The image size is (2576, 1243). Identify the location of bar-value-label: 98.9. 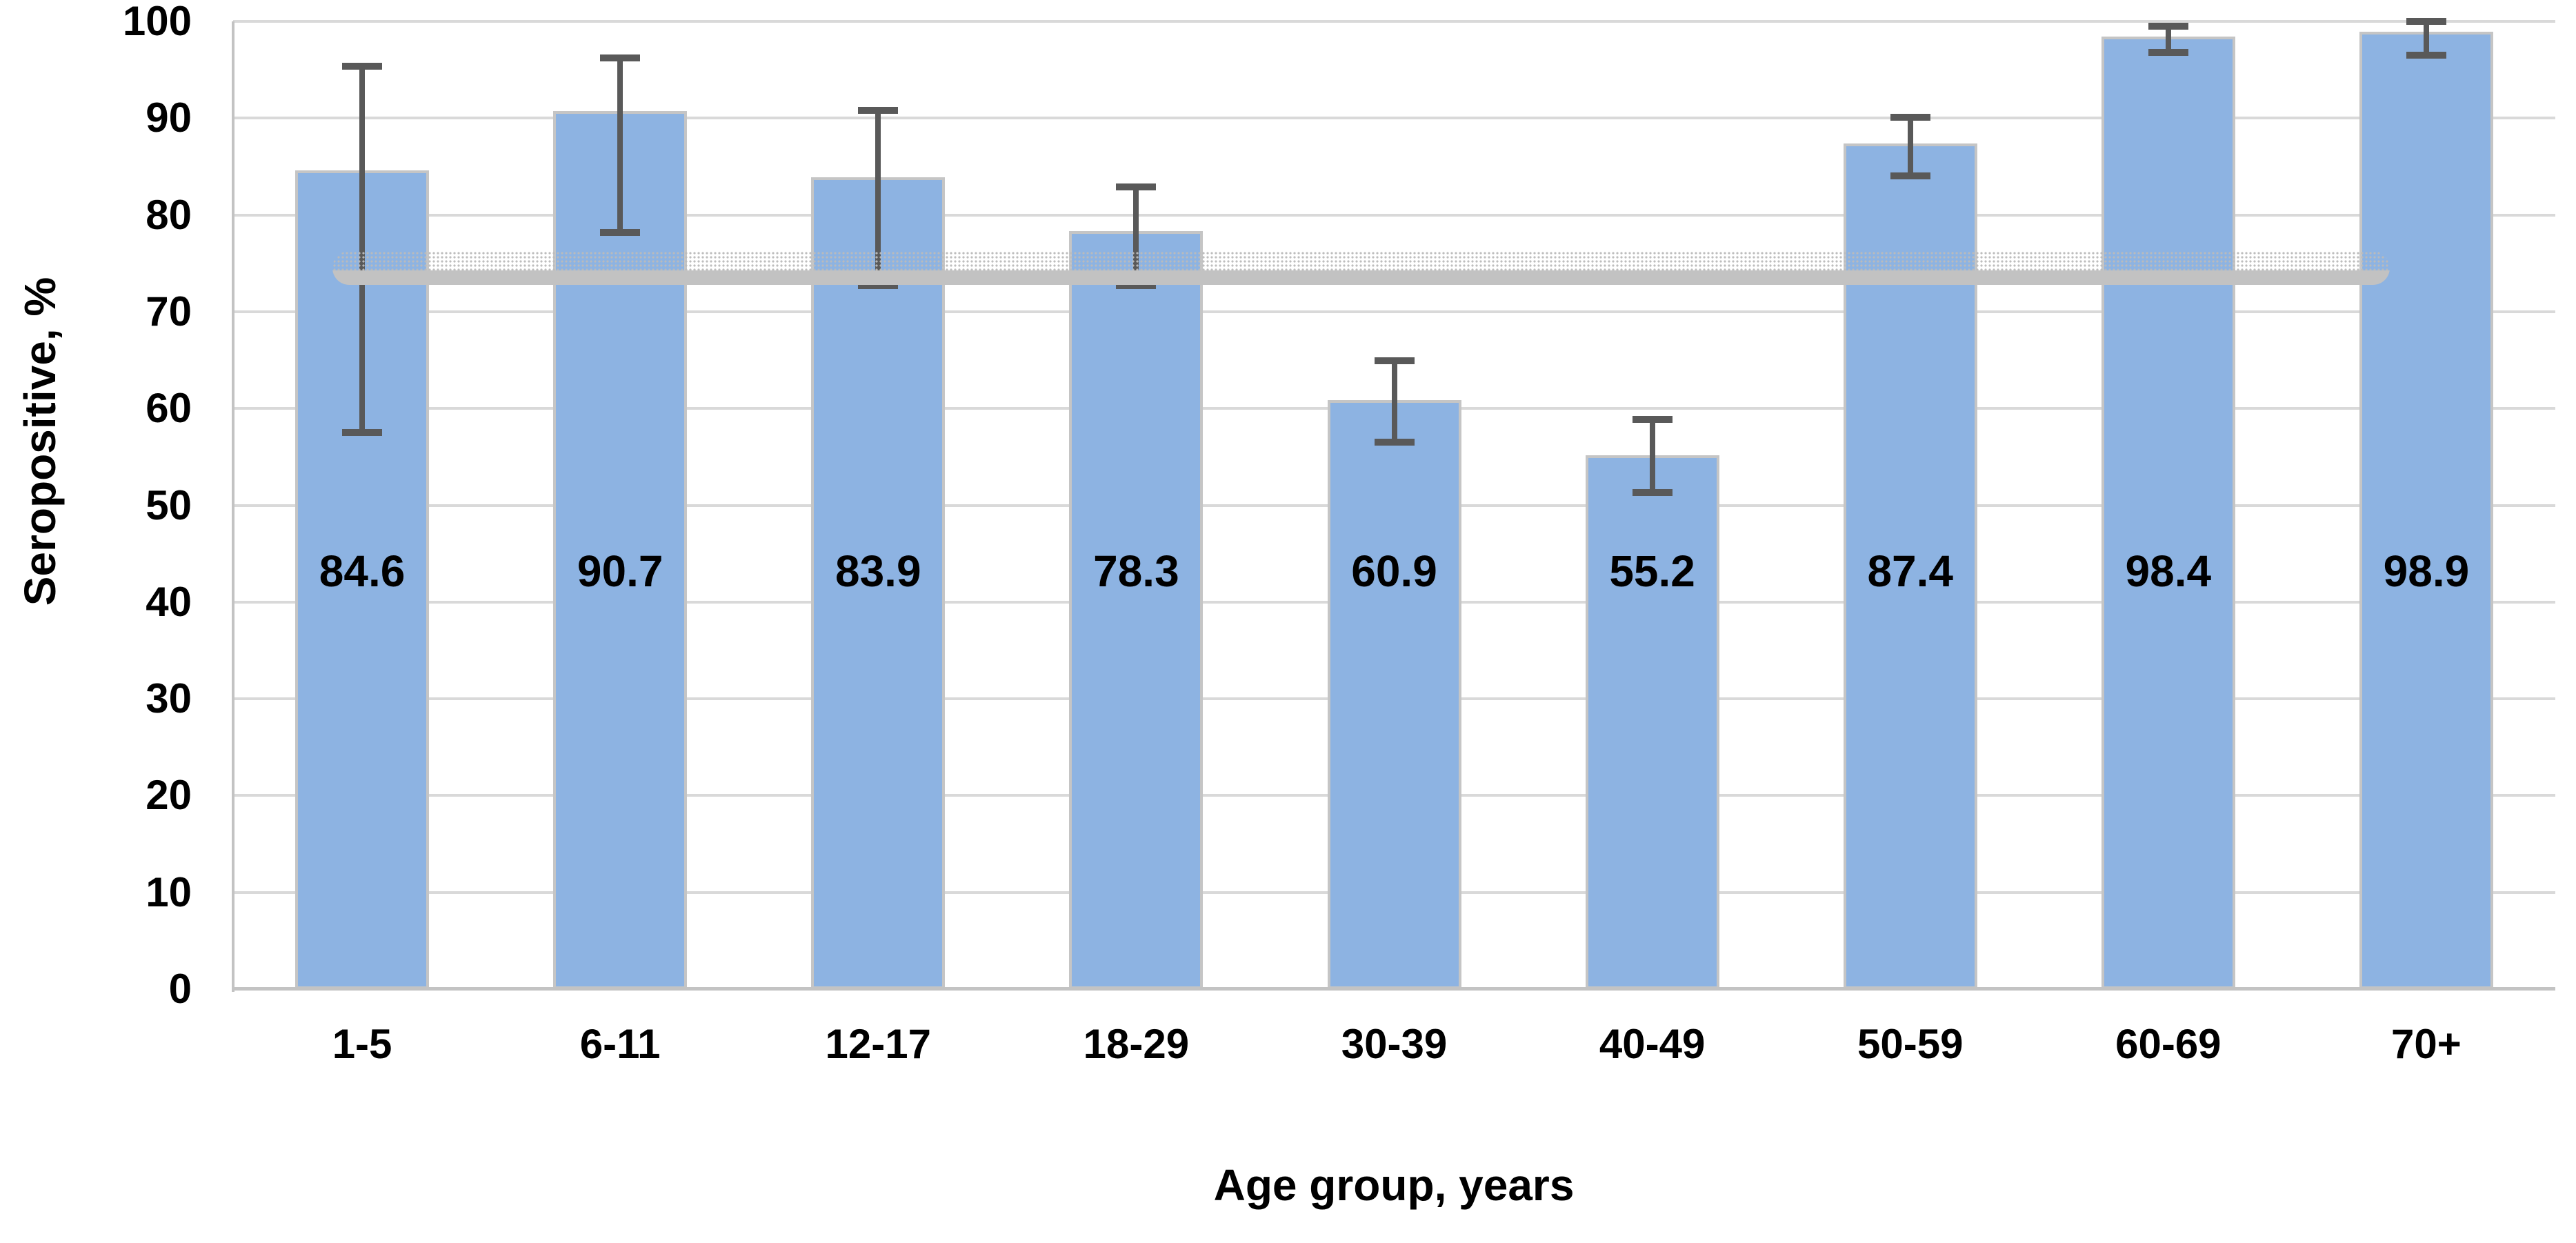
(2426, 571).